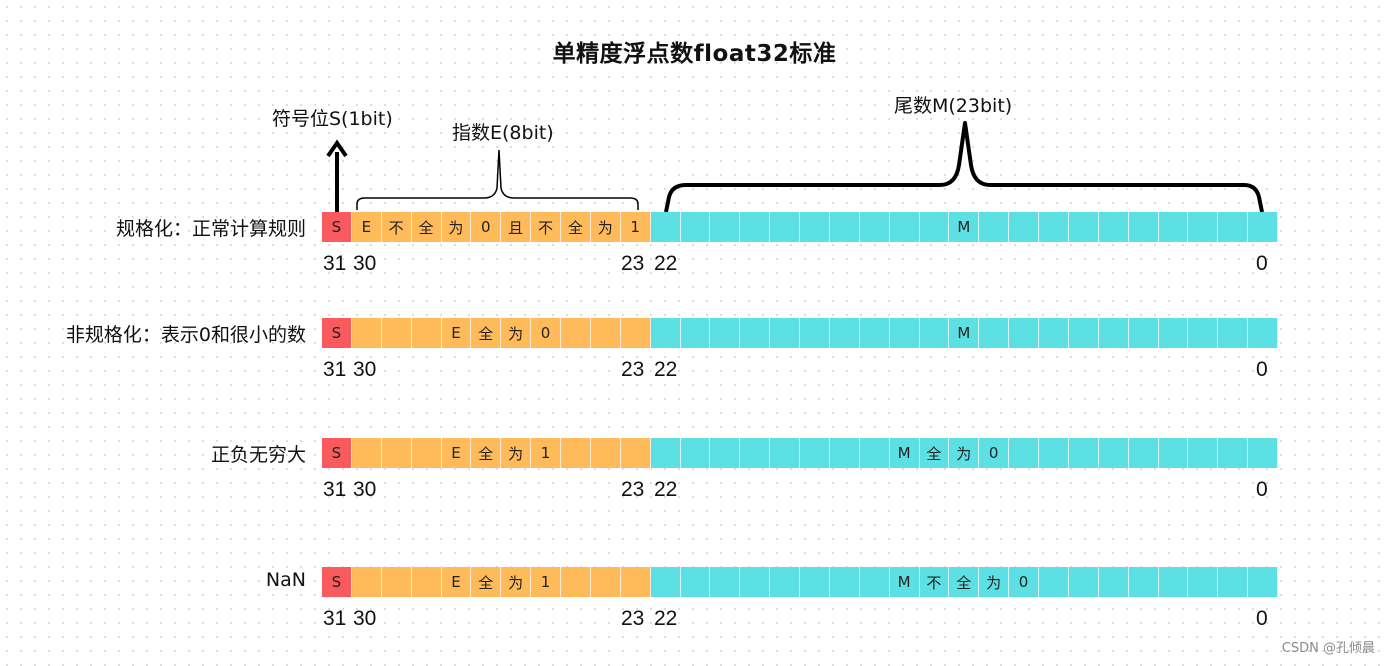  What do you see at coordinates (486, 227) in the screenshot?
I see `exponent-bit-cell: 0` at bounding box center [486, 227].